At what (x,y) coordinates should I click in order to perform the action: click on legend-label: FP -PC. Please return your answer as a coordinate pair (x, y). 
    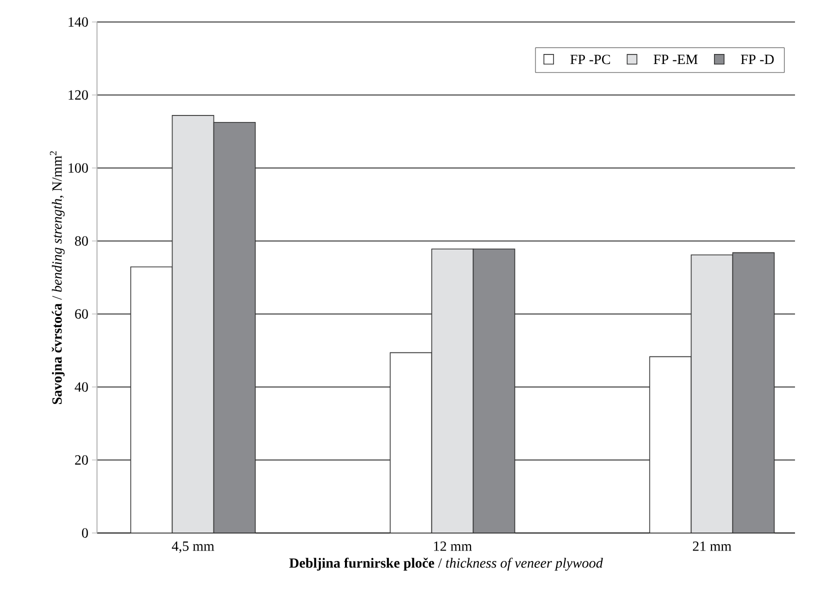
    Looking at the image, I should click on (590, 59).